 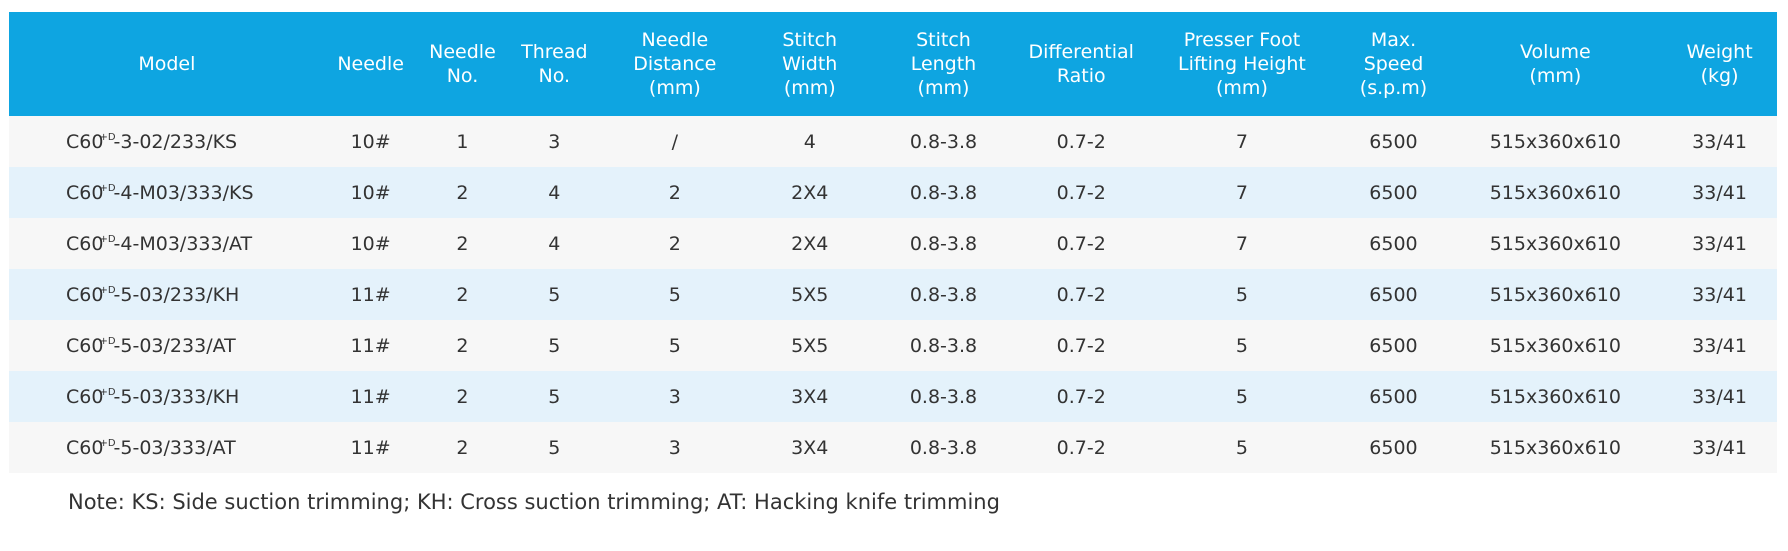 What do you see at coordinates (183, 243) in the screenshot?
I see `model-suffix: -4-M03/333/AT` at bounding box center [183, 243].